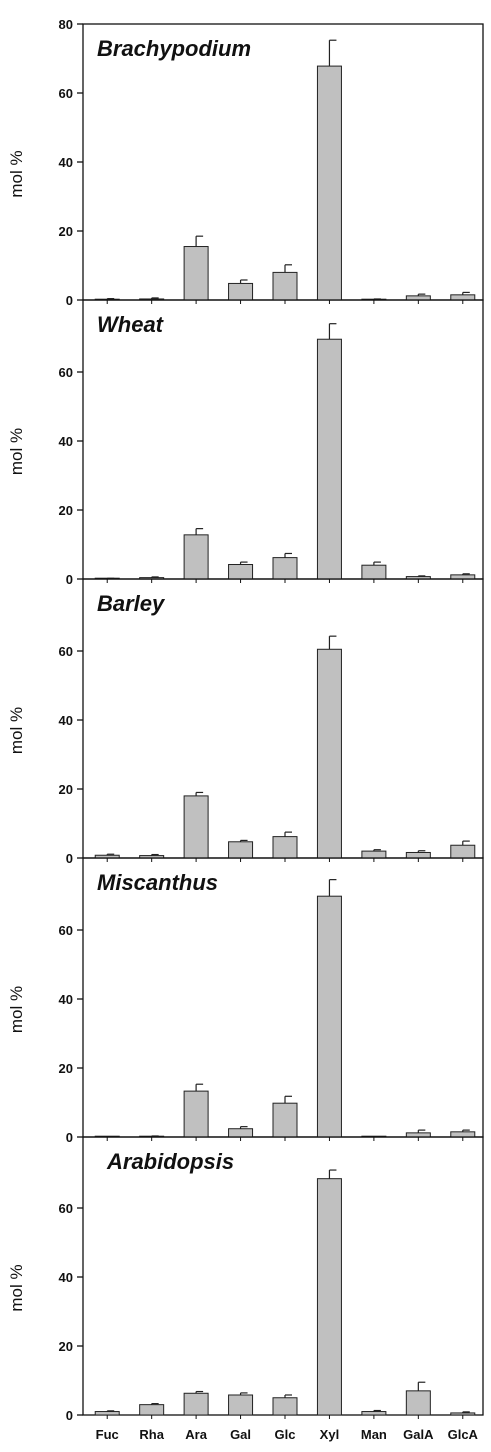 Image resolution: width=491 pixels, height=1452 pixels. I want to click on panel-title: Barley, so click(131, 603).